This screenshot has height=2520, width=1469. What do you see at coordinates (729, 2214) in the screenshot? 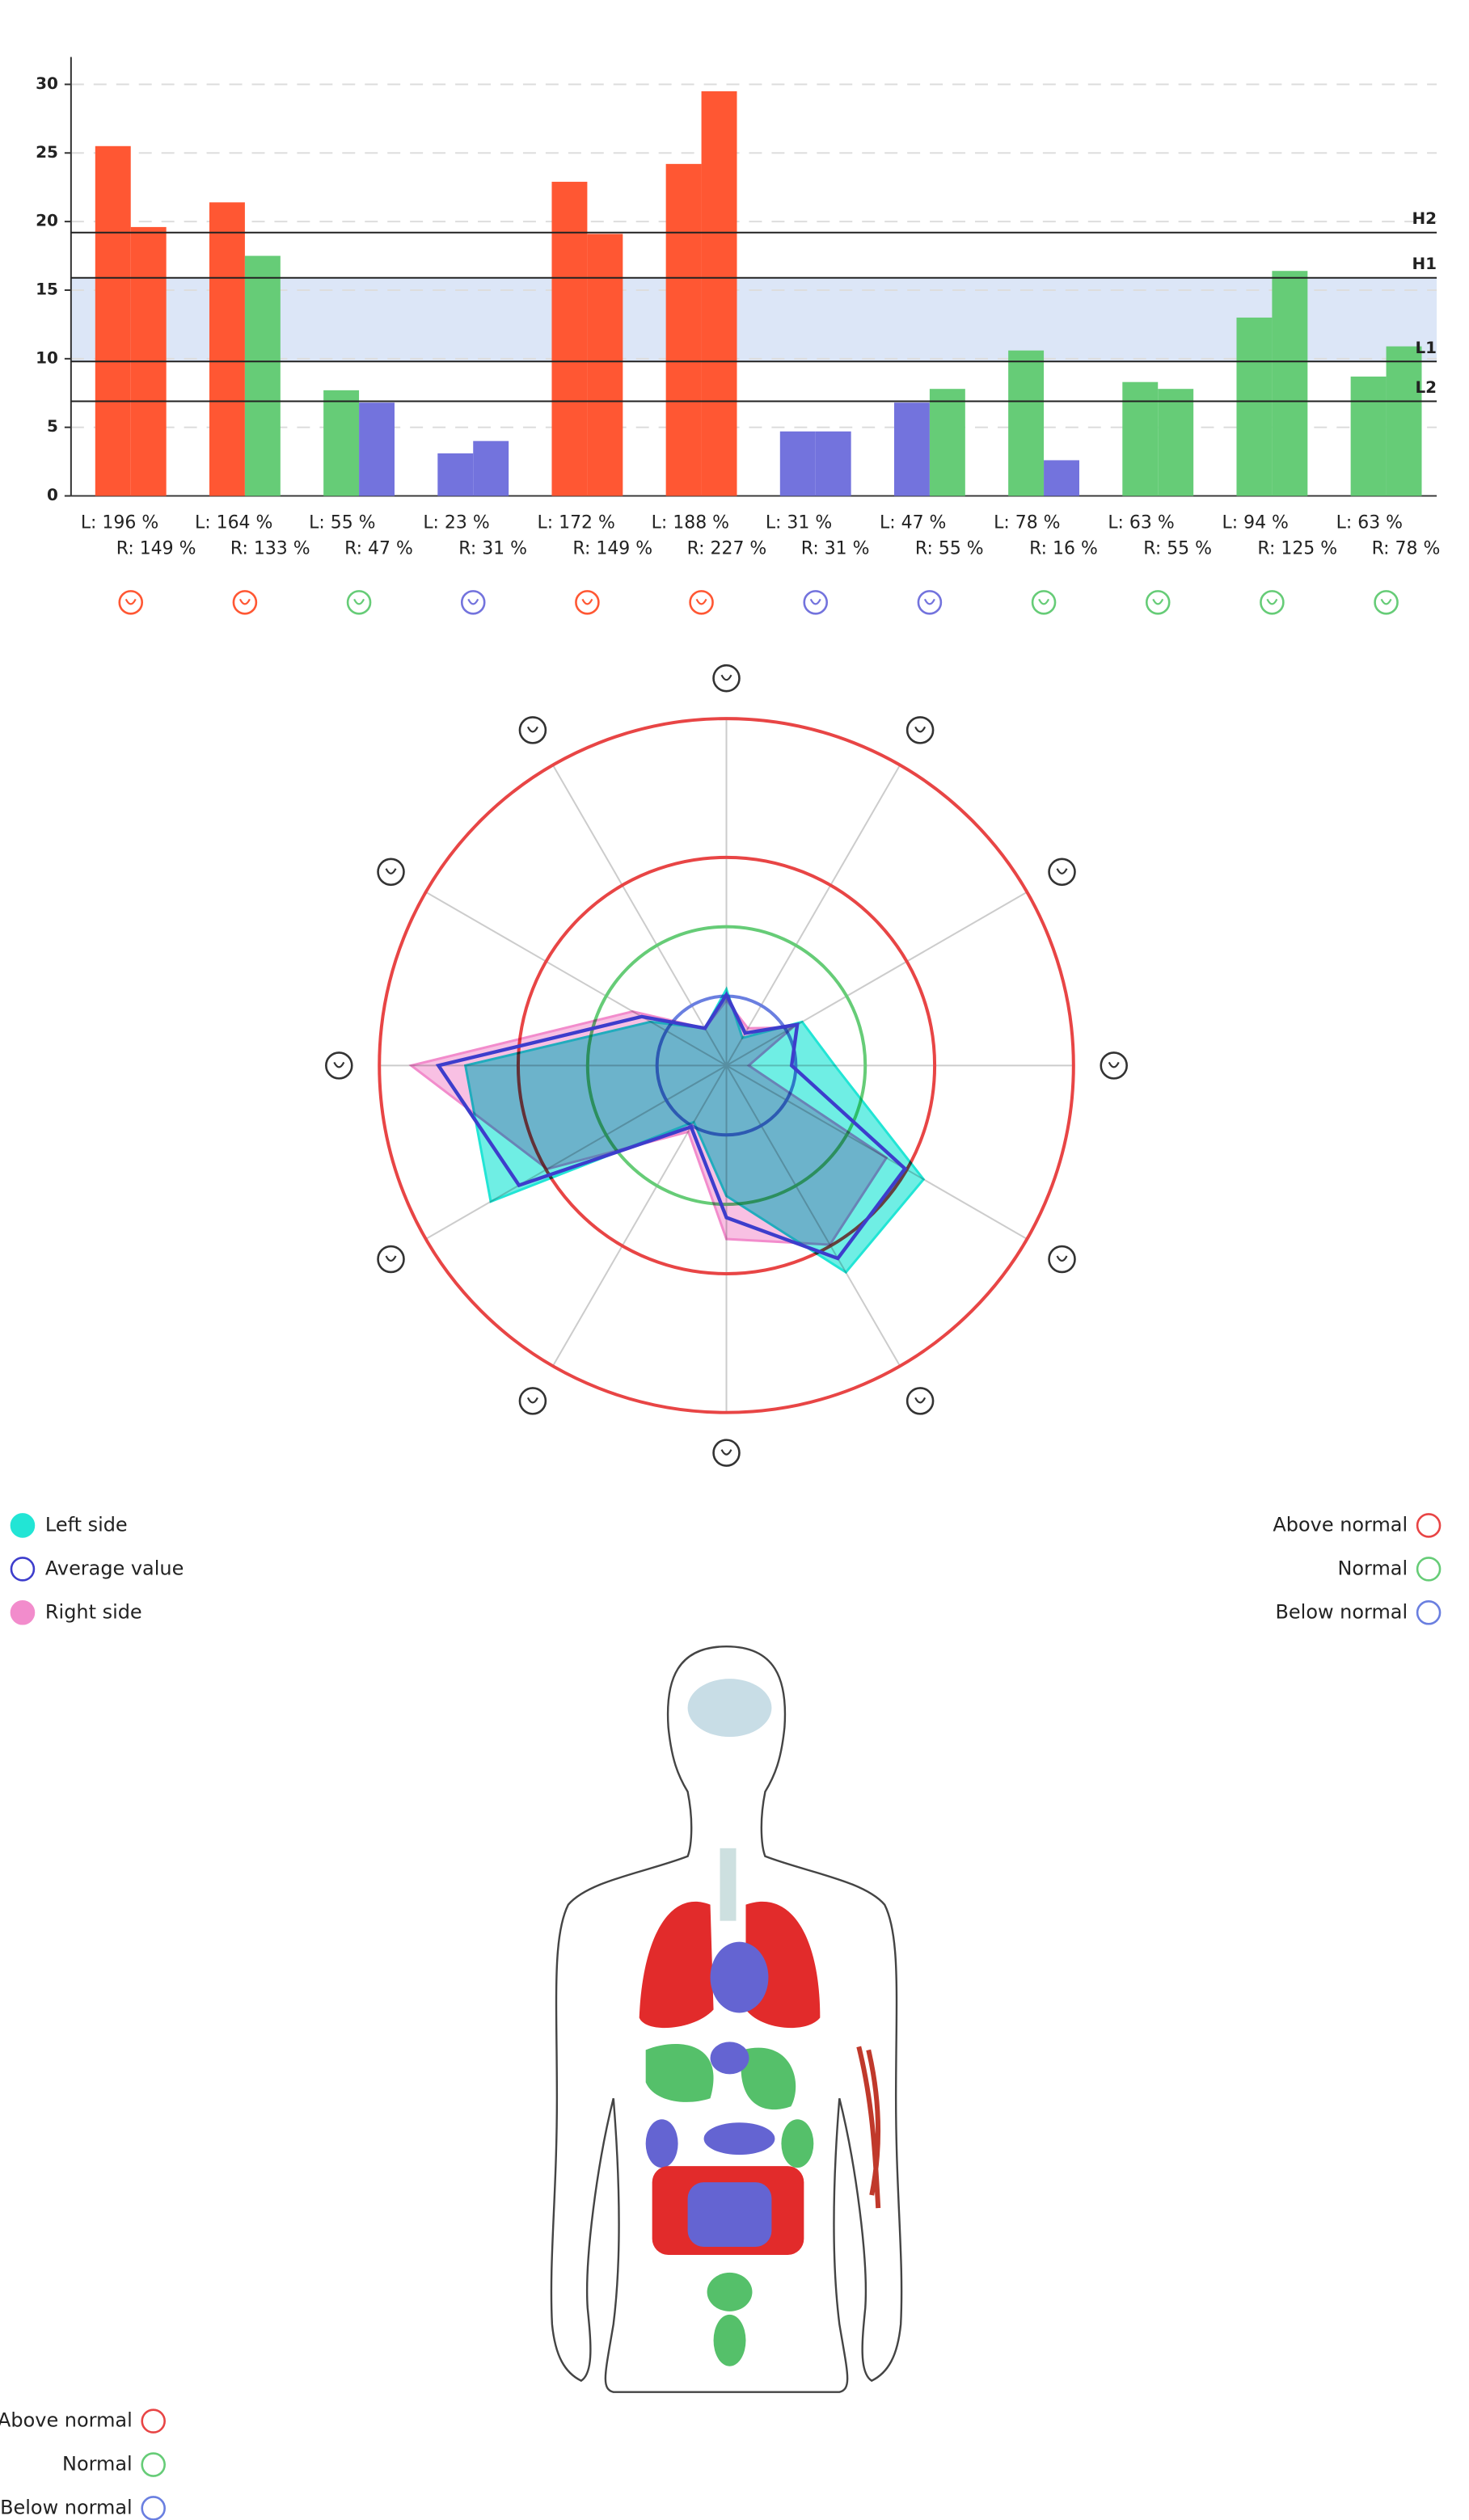
I see `small-intestine` at bounding box center [729, 2214].